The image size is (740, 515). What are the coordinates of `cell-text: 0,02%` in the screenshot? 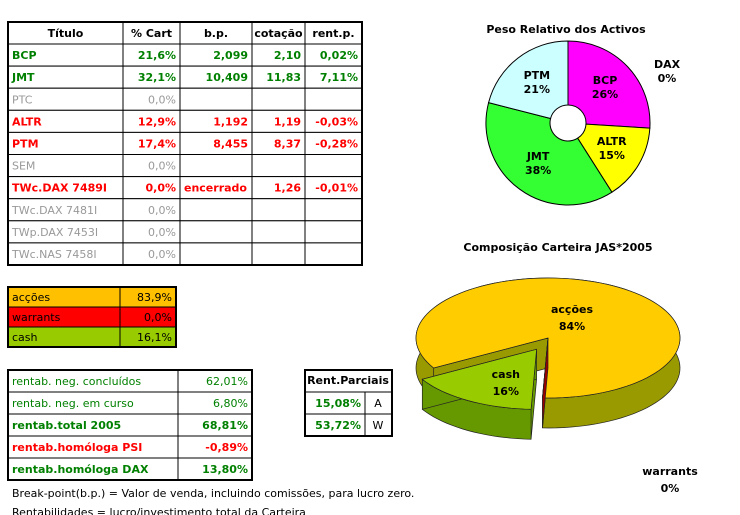 It's located at (339, 55).